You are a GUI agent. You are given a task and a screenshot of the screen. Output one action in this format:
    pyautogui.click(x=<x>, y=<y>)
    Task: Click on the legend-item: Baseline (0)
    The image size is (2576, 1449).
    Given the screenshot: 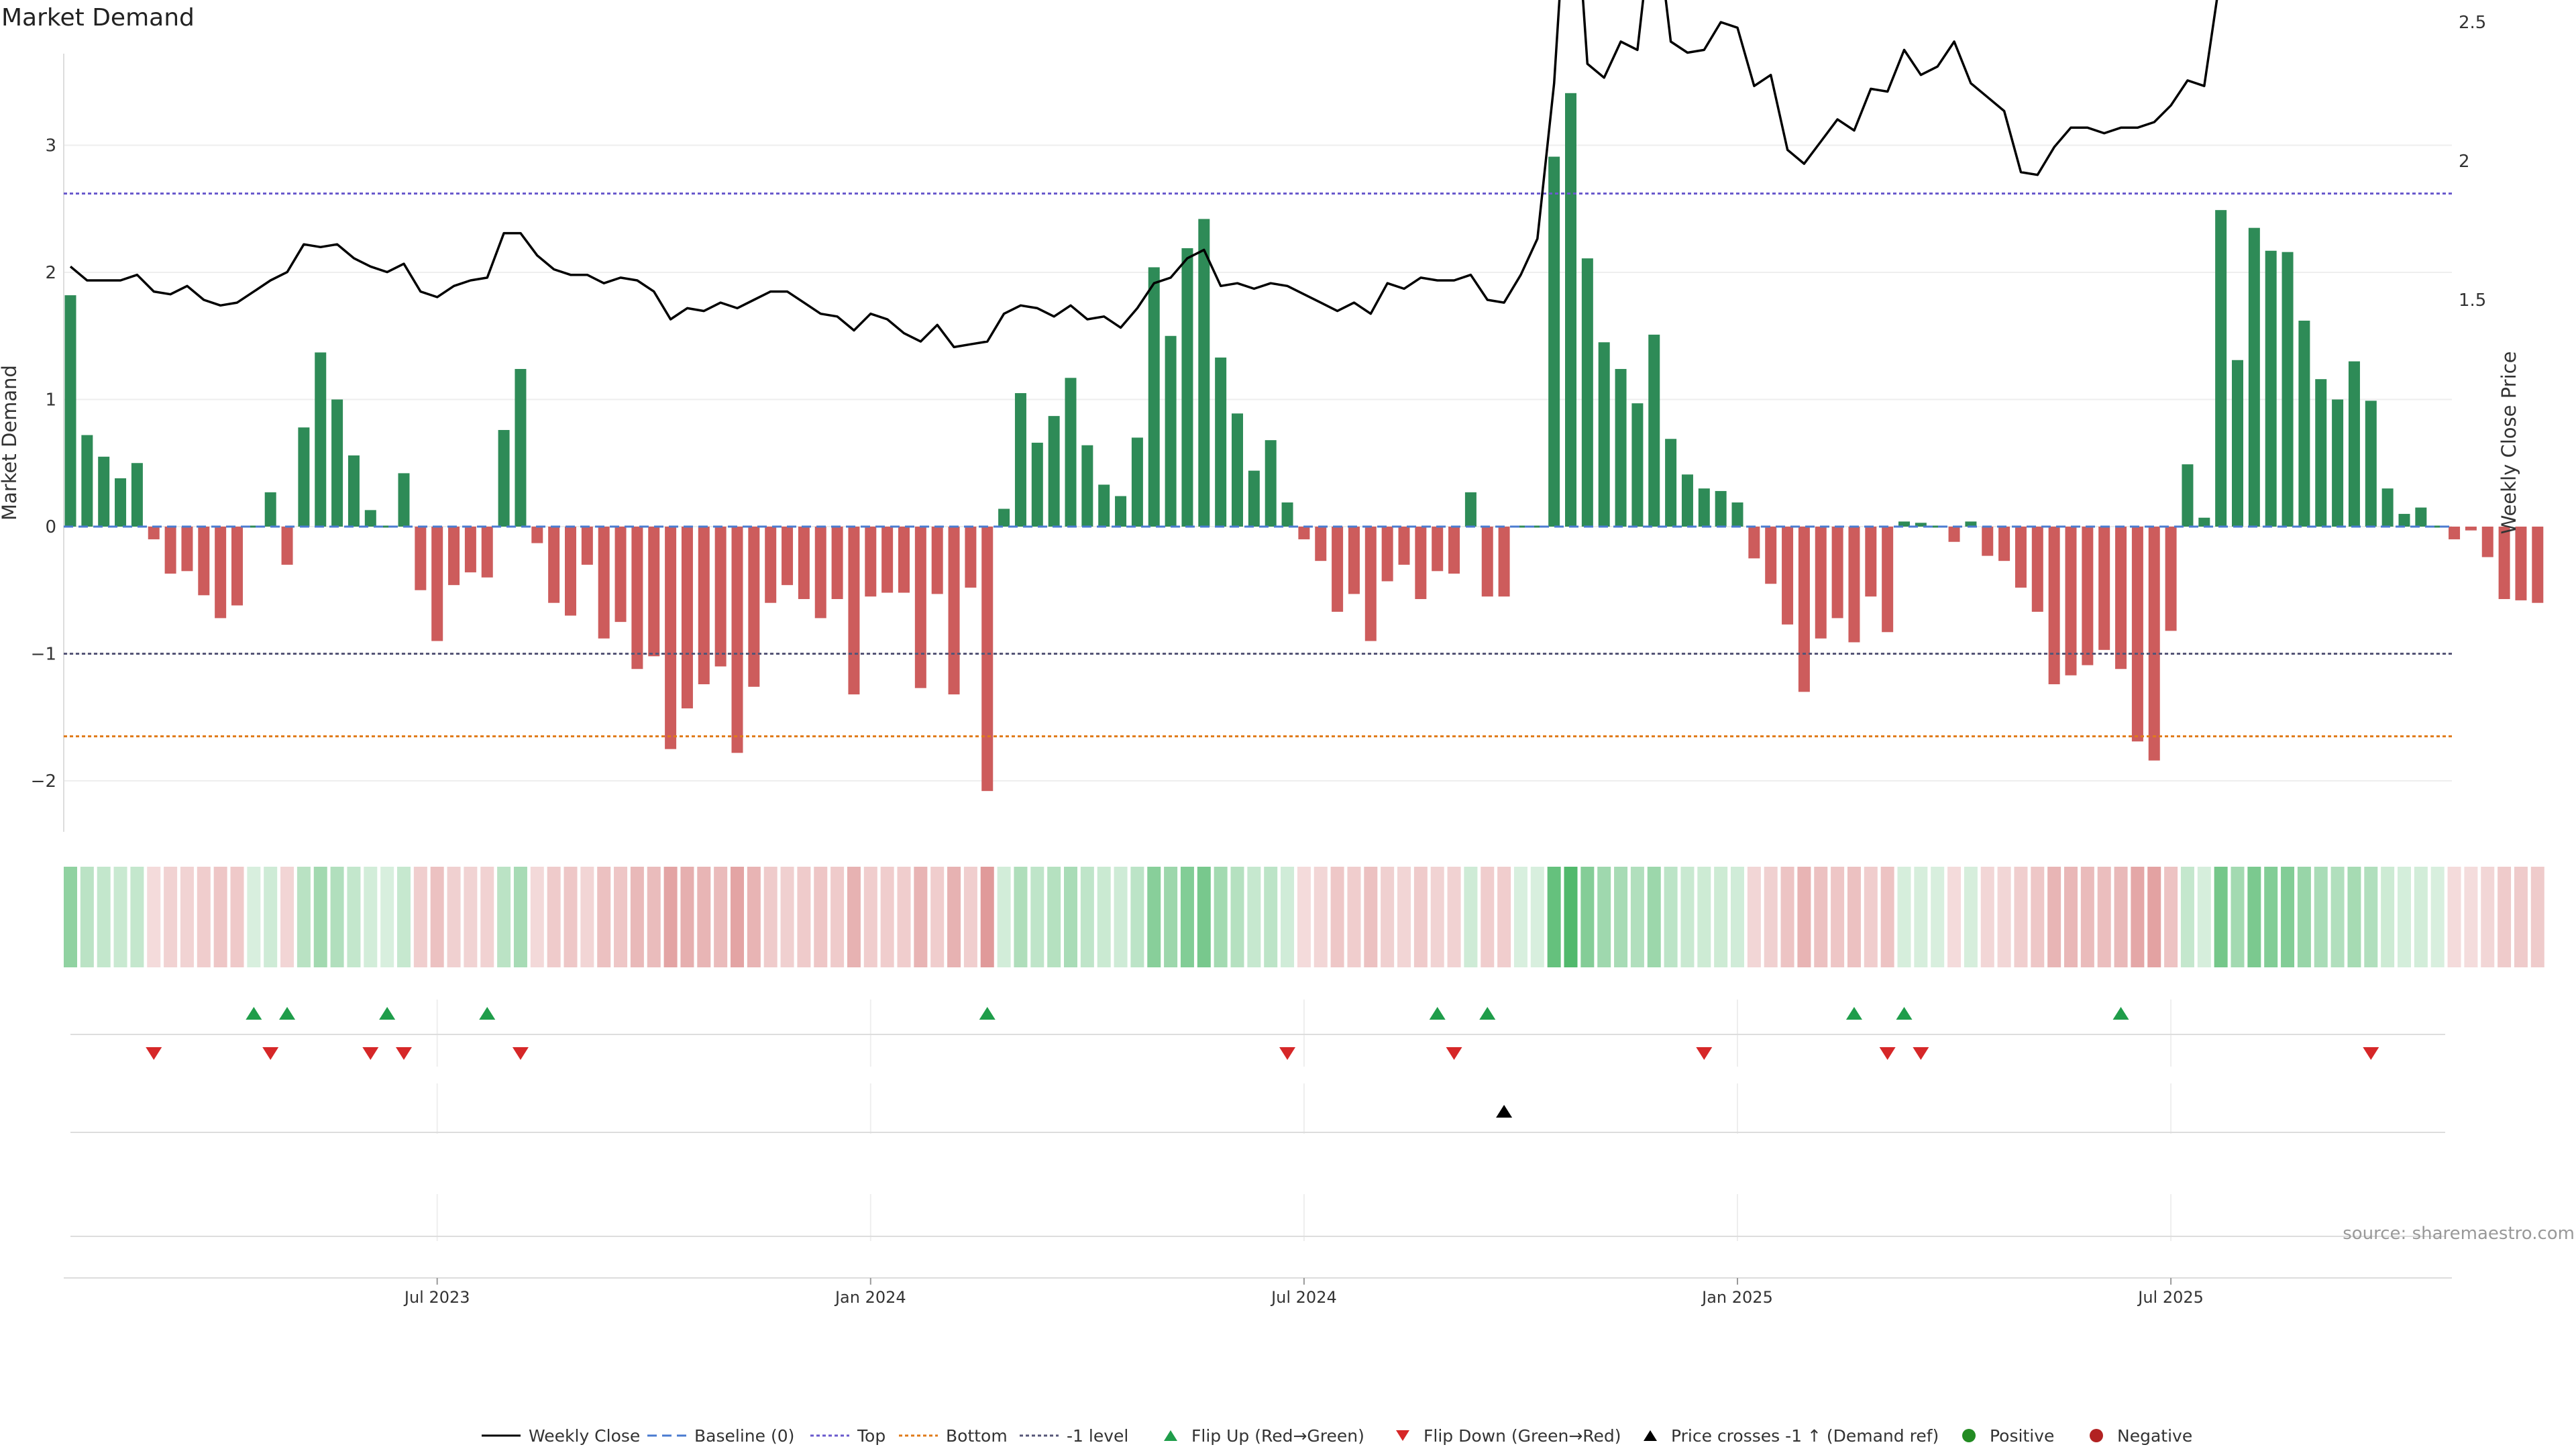 What is the action you would take?
    pyautogui.click(x=720, y=1436)
    